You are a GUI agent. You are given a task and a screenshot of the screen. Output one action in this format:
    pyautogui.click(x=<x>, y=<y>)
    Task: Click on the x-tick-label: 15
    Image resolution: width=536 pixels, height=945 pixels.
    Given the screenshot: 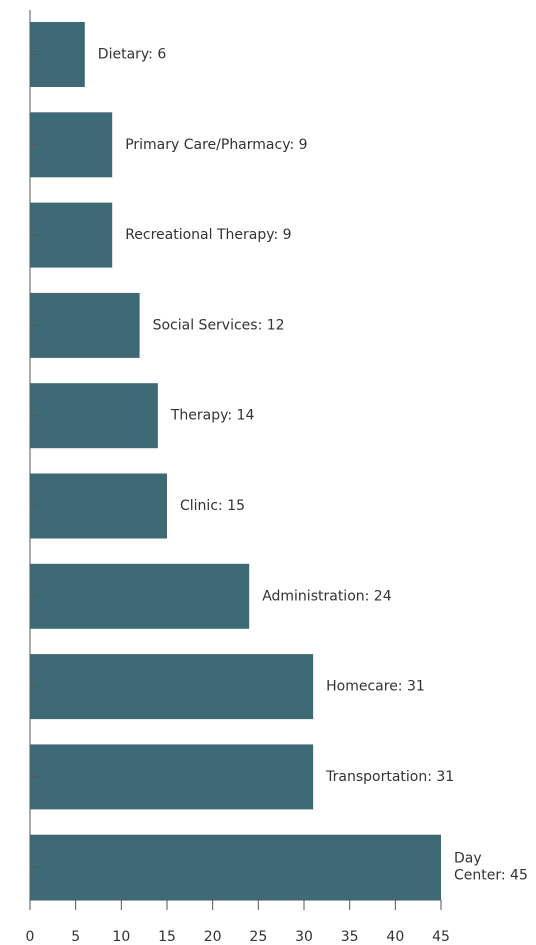 What is the action you would take?
    pyautogui.click(x=167, y=937)
    